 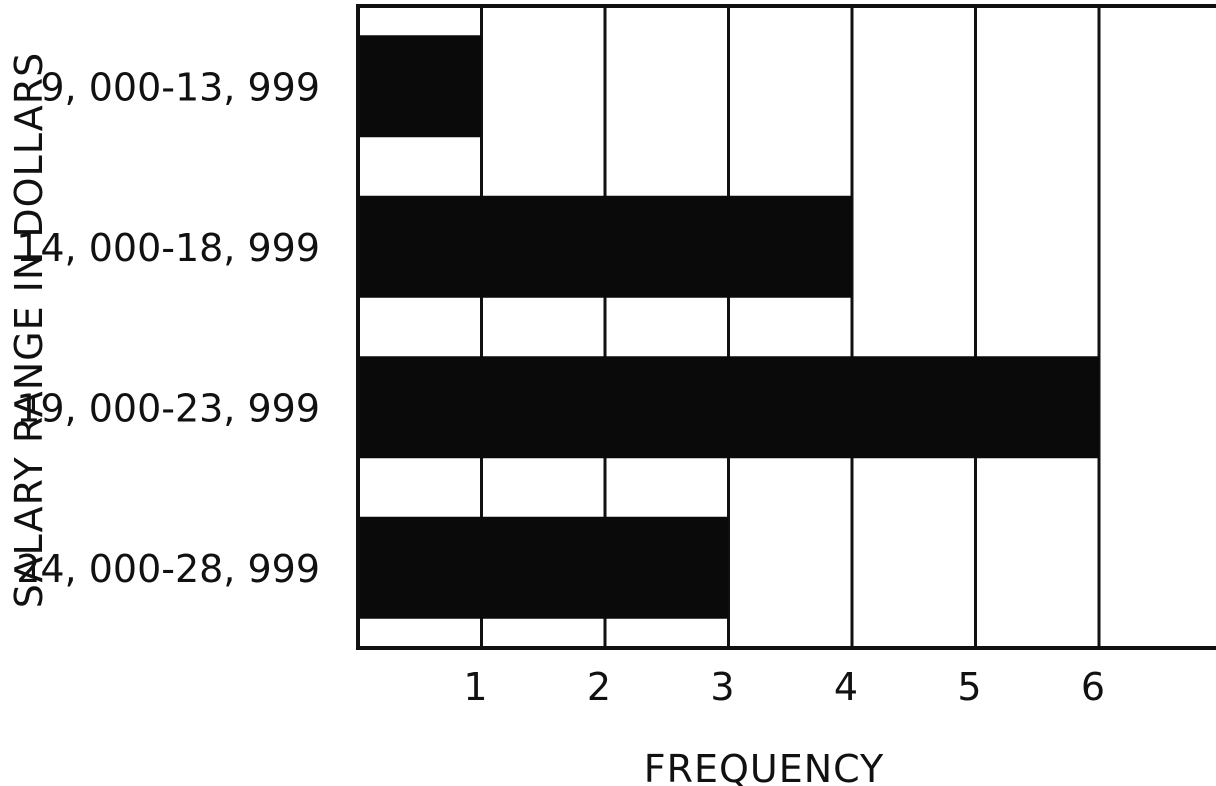 I want to click on x-tick-label: 6, so click(x=1093, y=687).